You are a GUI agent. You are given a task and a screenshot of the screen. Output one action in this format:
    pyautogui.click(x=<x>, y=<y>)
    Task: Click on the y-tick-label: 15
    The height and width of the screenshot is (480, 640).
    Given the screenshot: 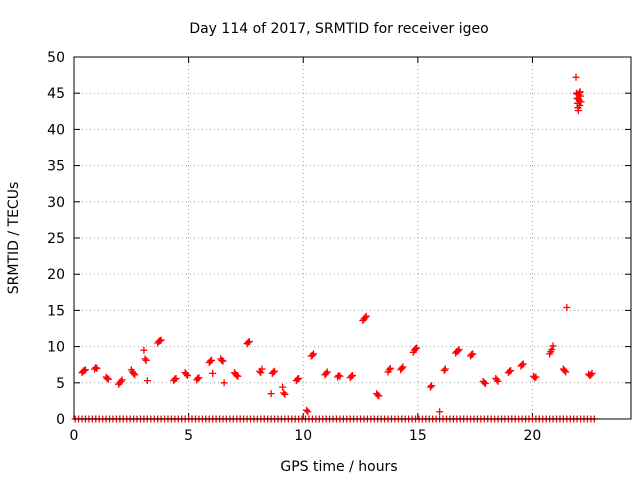 What is the action you would take?
    pyautogui.click(x=56, y=311)
    